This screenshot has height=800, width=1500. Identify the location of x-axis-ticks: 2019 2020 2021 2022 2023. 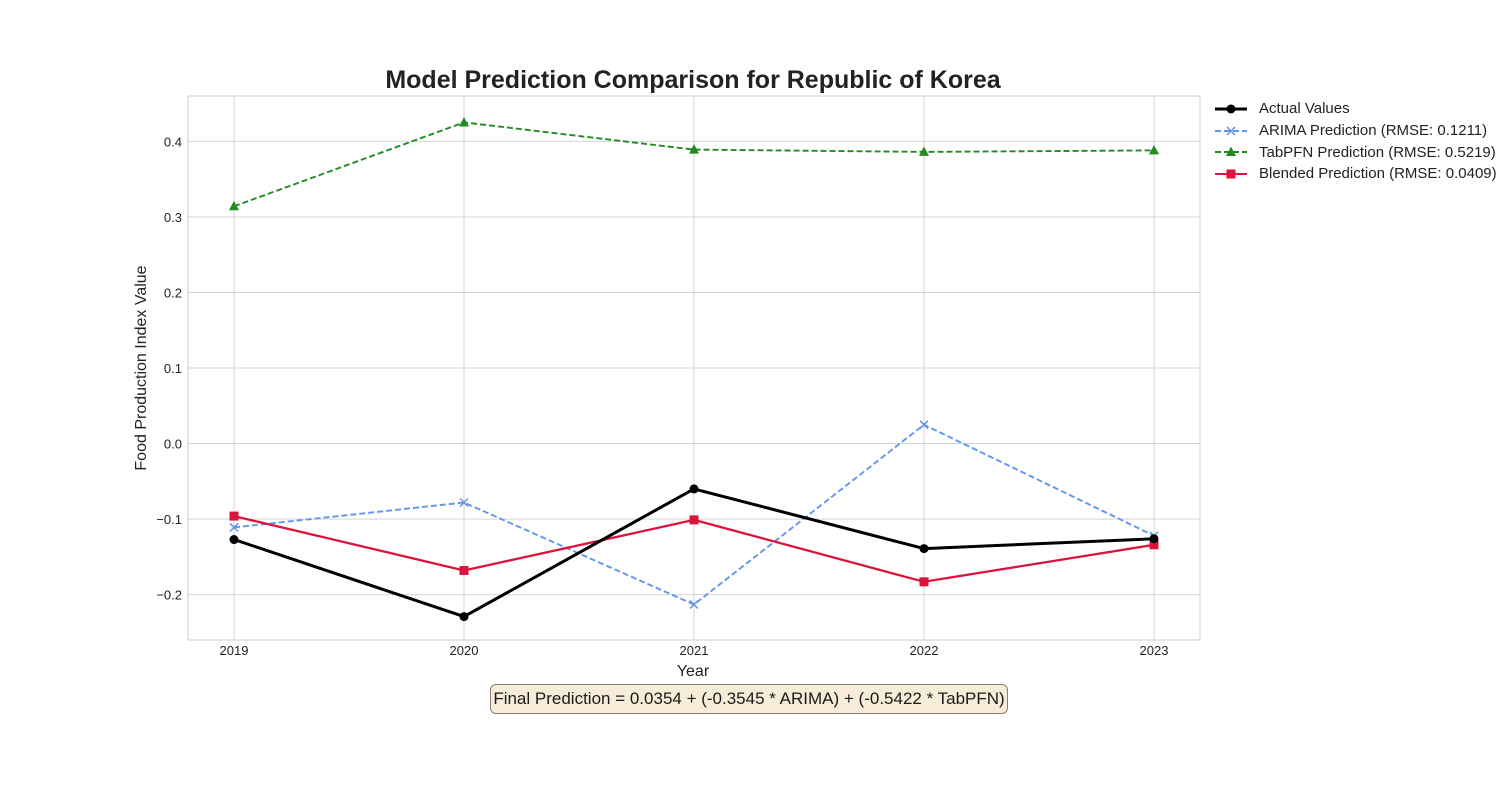
(694, 650).